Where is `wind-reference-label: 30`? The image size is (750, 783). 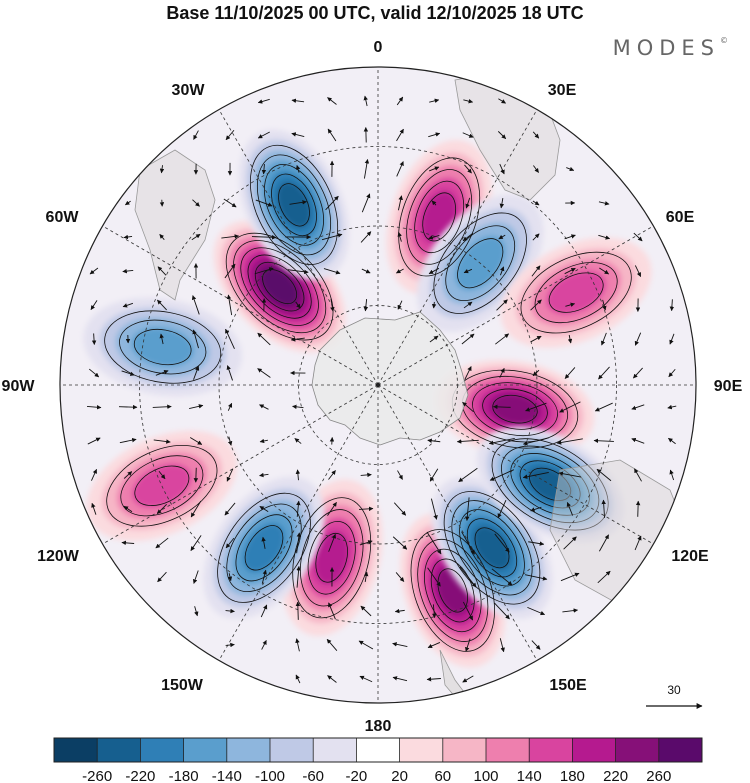 wind-reference-label: 30 is located at coordinates (674, 690).